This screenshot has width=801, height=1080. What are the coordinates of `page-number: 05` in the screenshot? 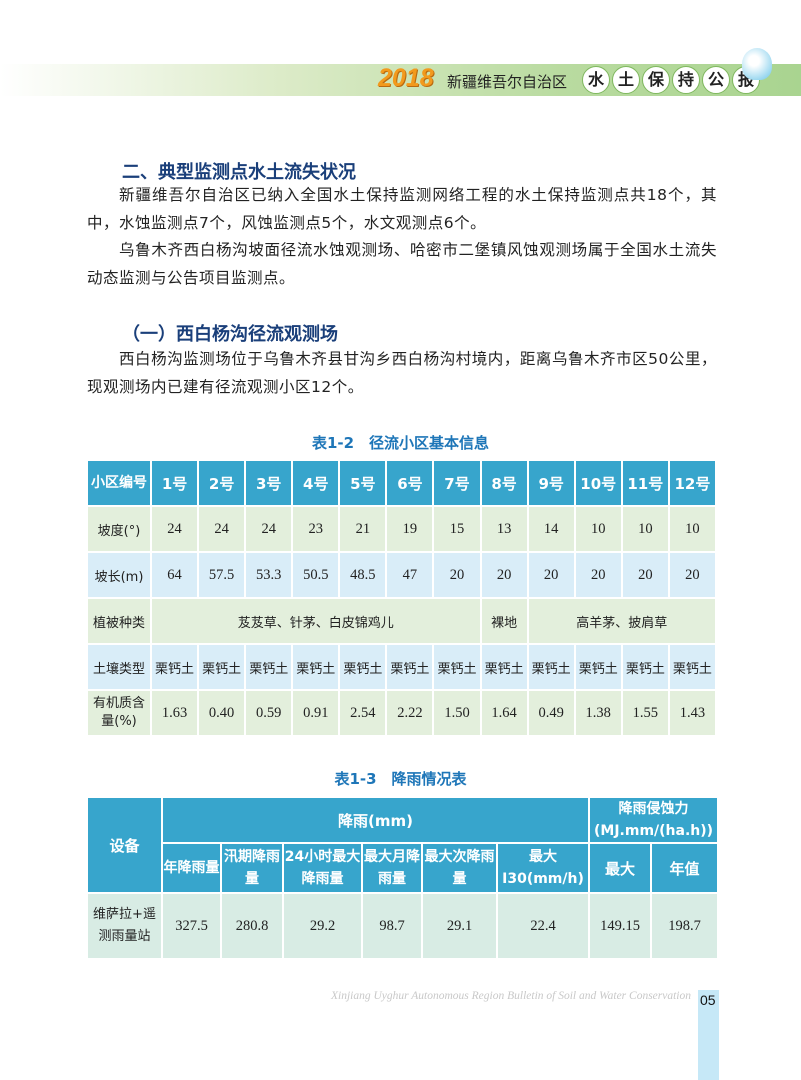 It's located at (708, 1000).